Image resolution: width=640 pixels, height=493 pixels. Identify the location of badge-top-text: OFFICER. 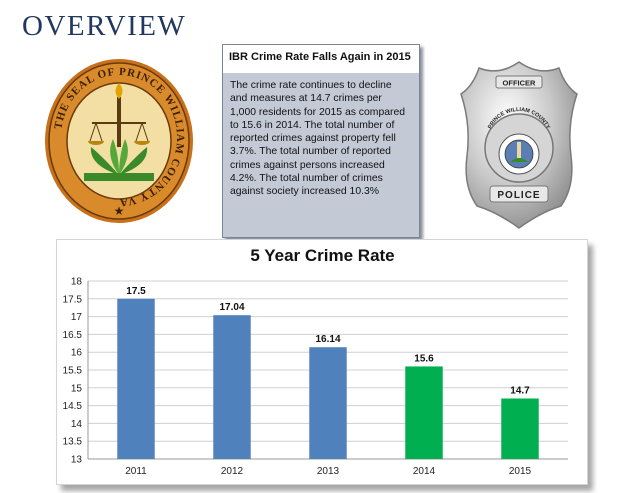
(519, 83).